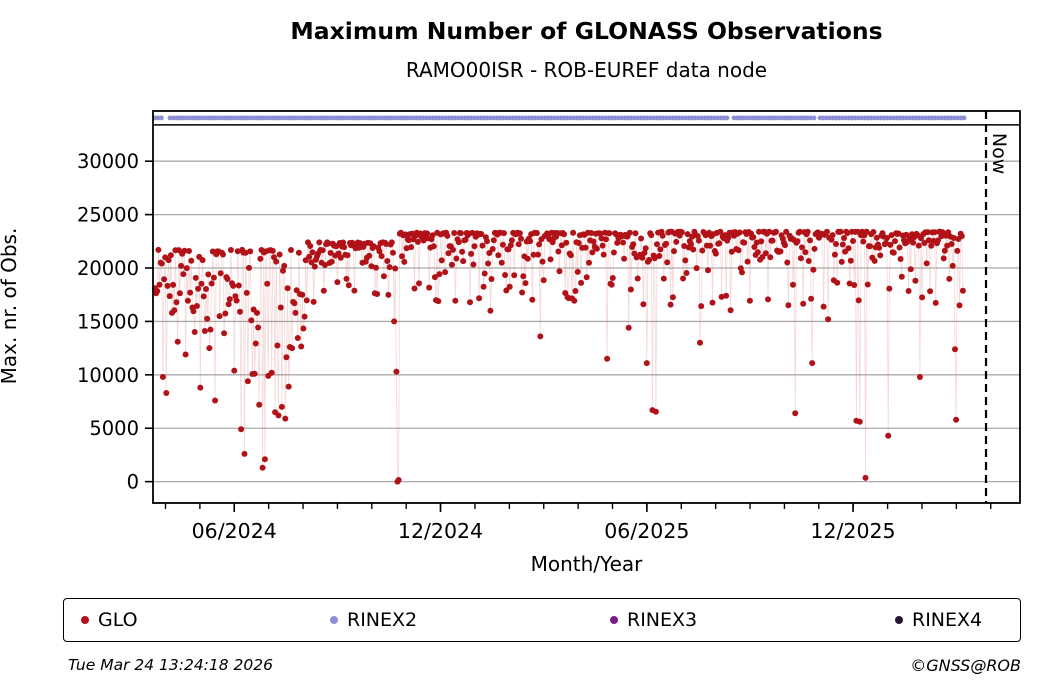 The height and width of the screenshot is (699, 1040). Describe the element at coordinates (646, 531) in the screenshot. I see `x-tick-label: 06/2025` at that location.